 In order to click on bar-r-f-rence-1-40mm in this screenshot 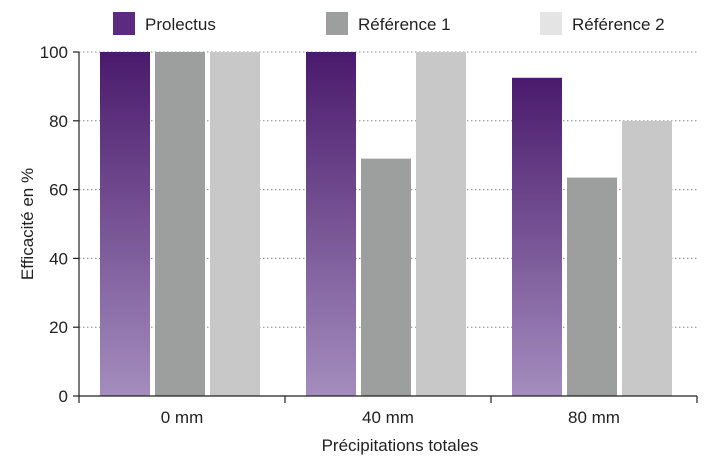, I will do `click(386, 277)`.